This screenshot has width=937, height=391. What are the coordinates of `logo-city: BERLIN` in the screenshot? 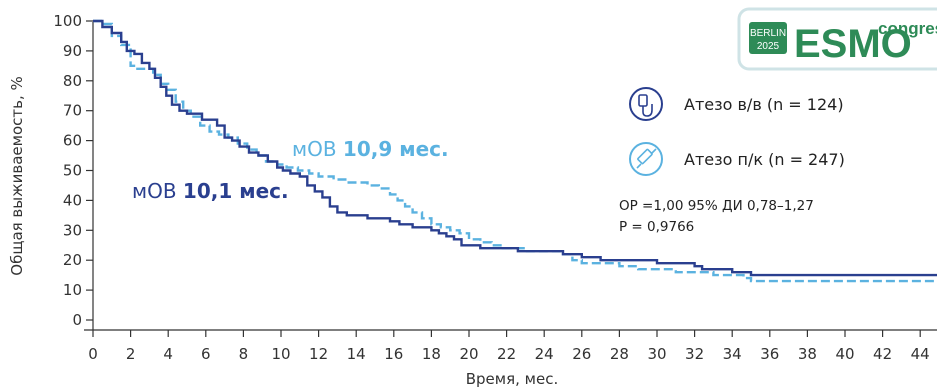 It's located at (768, 33).